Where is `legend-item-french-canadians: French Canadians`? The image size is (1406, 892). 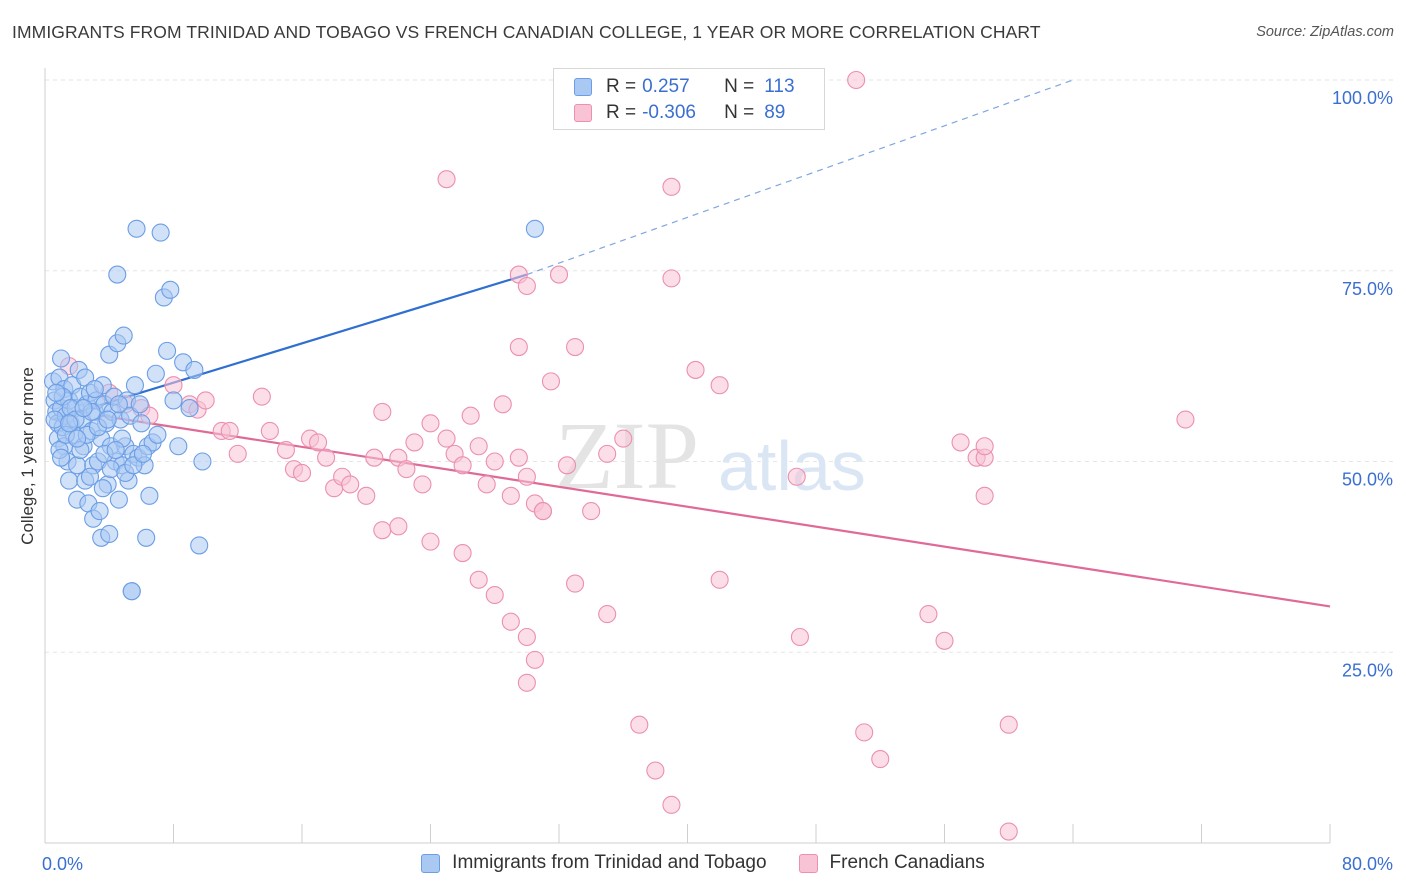
legend-item-french-canadians: French Canadians is located at coordinates (891, 863).